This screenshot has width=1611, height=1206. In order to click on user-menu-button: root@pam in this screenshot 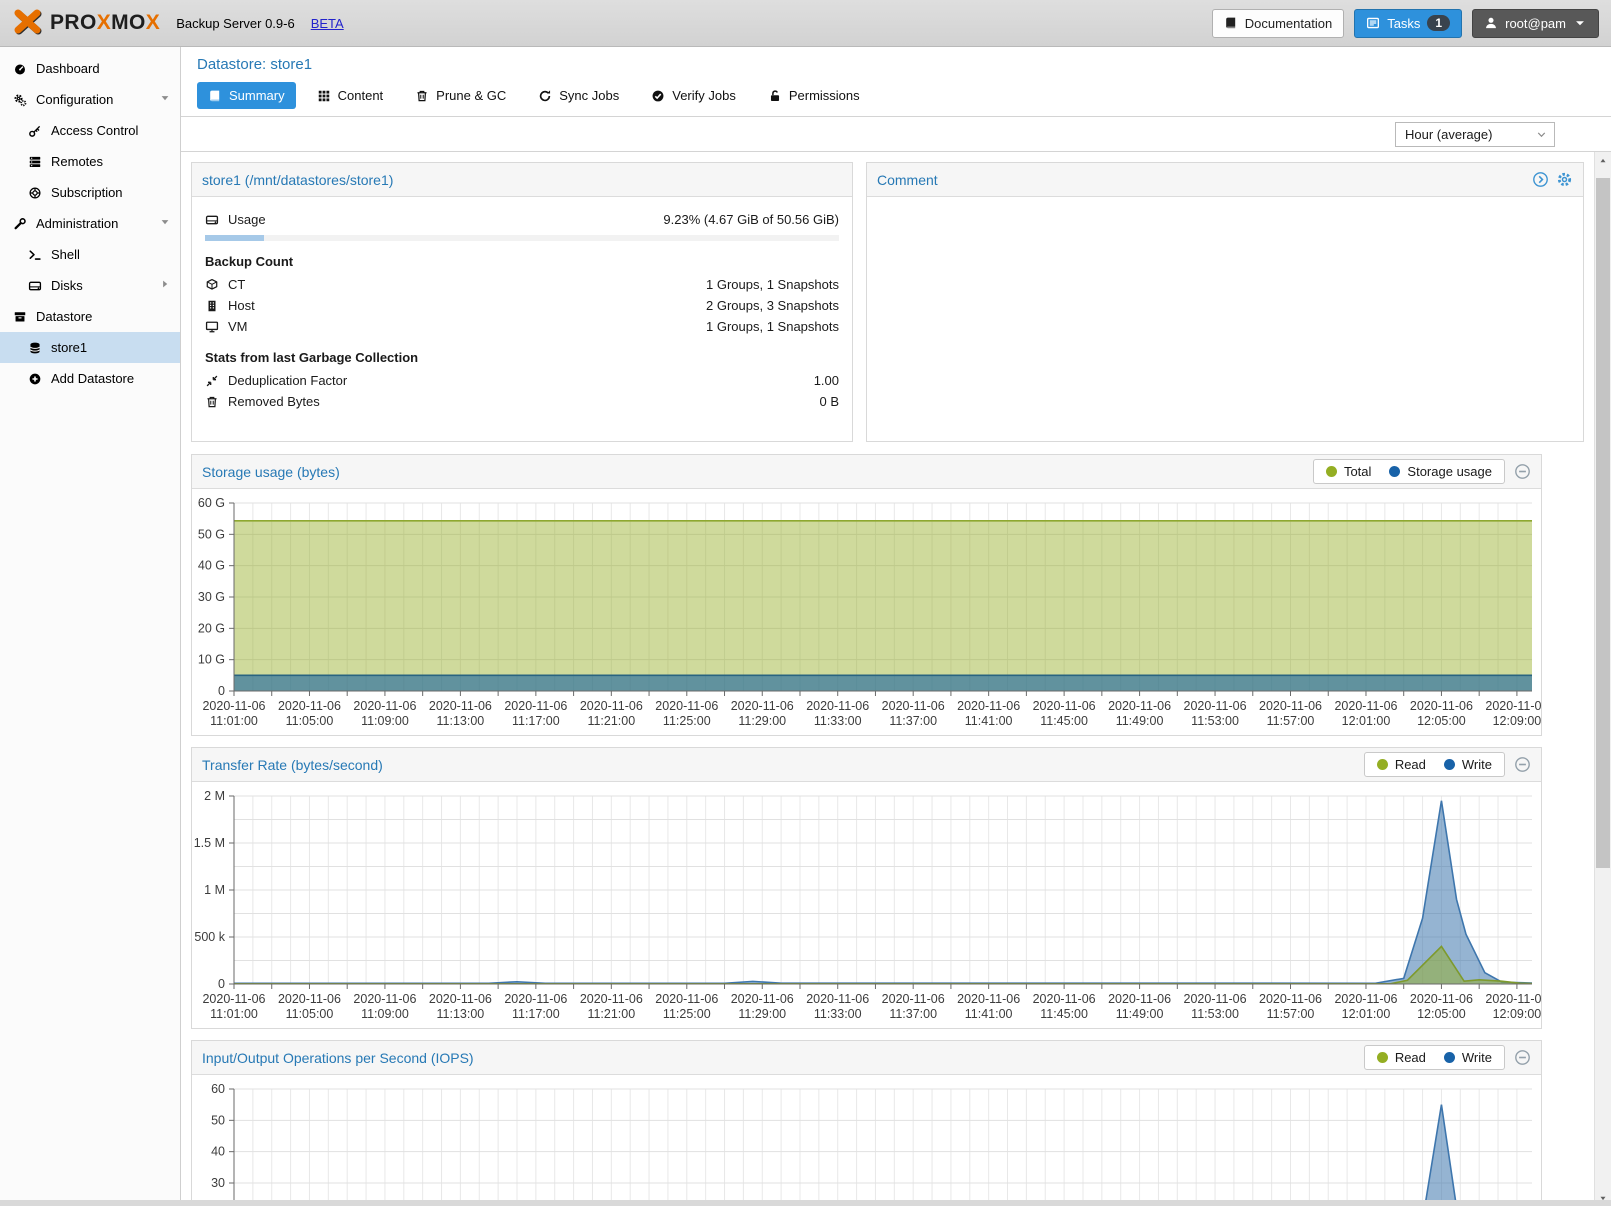, I will do `click(1535, 23)`.